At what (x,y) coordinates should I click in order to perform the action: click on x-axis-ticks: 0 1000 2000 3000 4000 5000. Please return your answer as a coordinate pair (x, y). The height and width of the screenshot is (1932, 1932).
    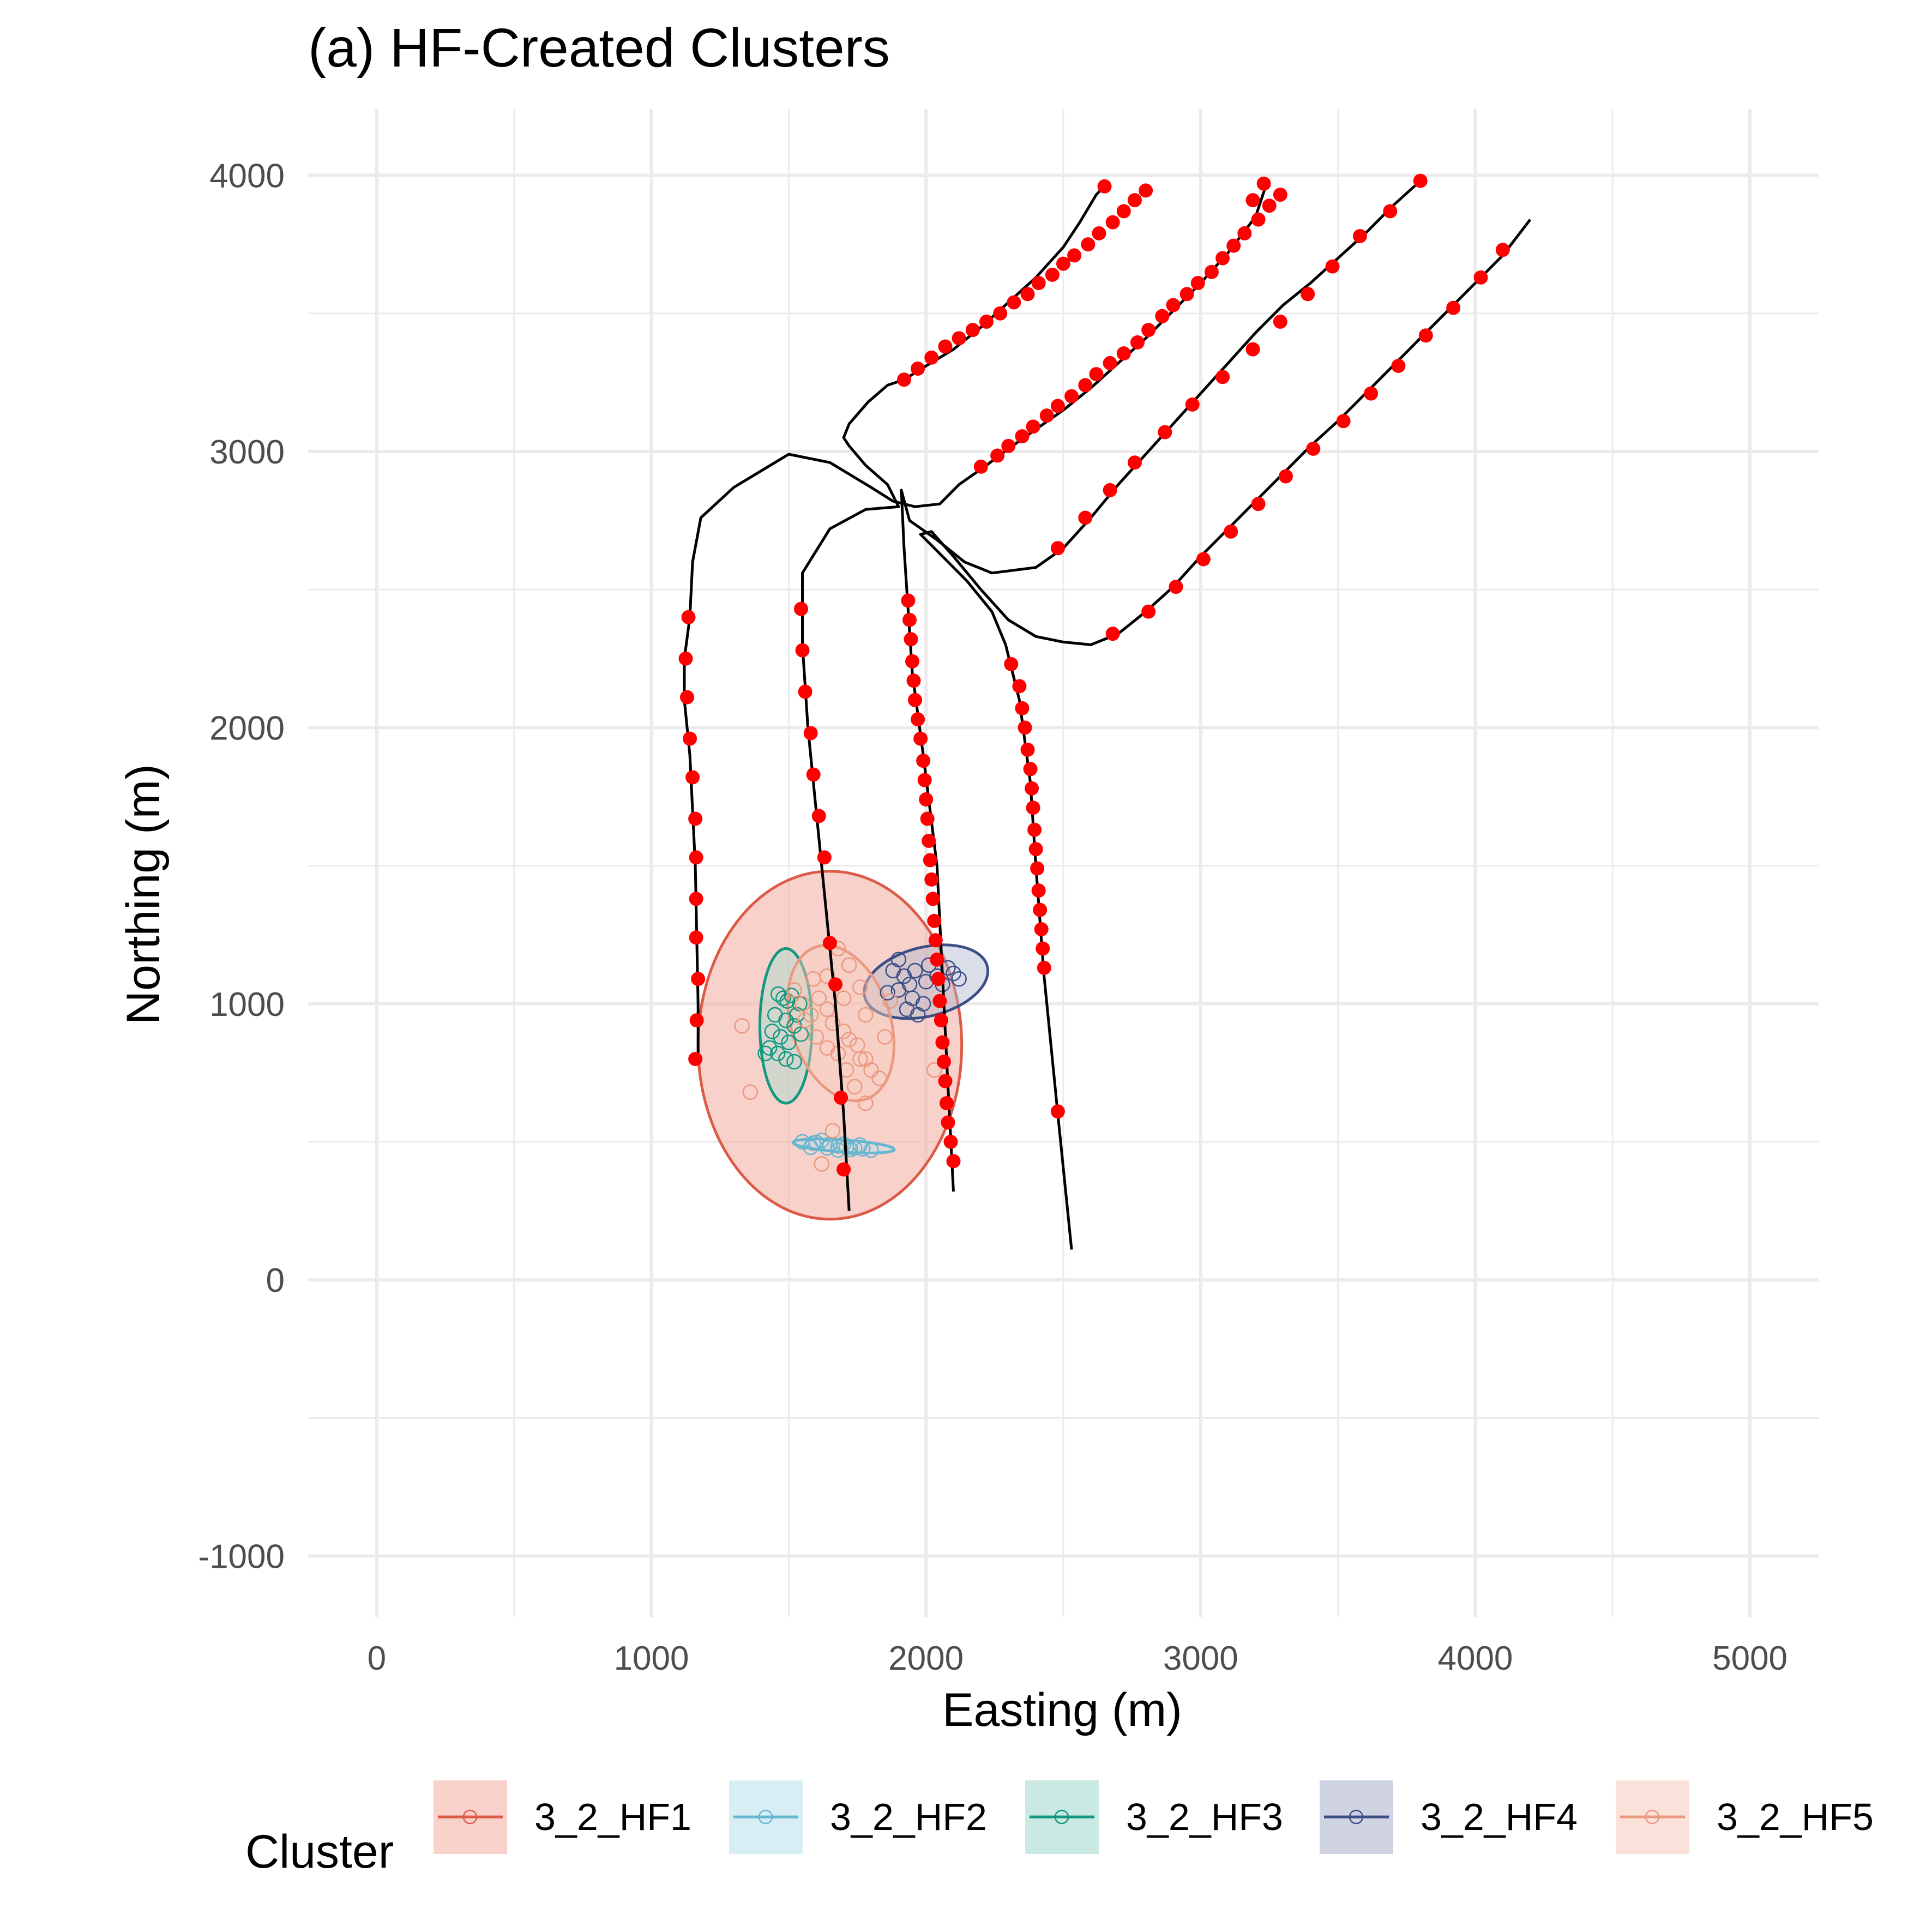
    Looking at the image, I should click on (1077, 1658).